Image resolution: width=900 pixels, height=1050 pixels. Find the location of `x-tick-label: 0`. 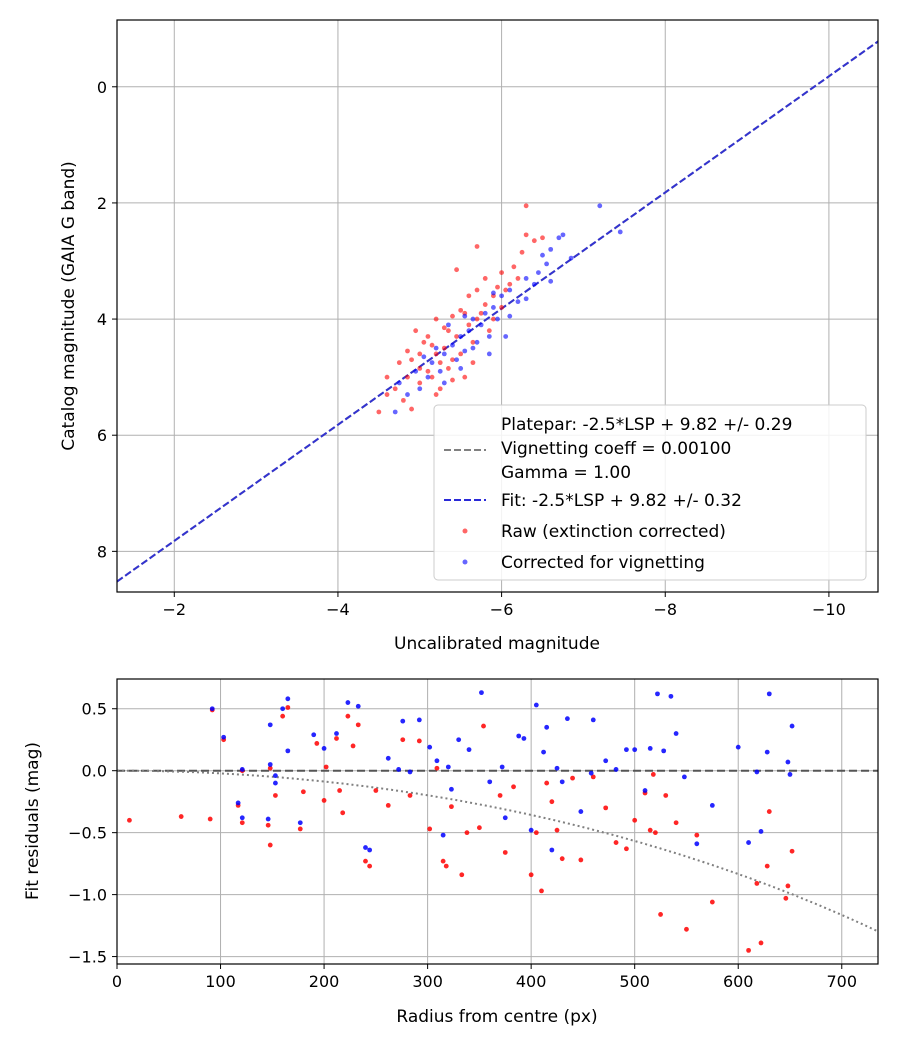

x-tick-label: 0 is located at coordinates (117, 981).